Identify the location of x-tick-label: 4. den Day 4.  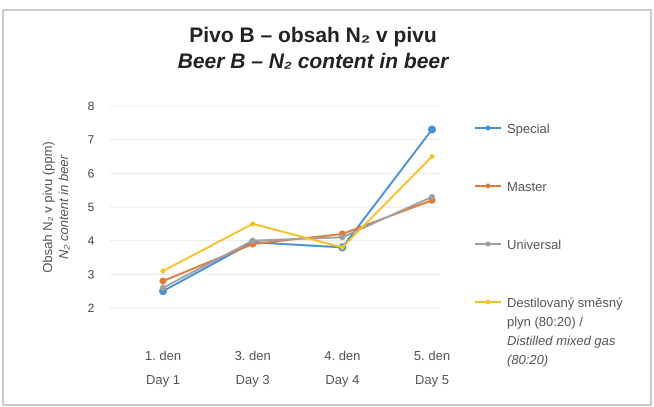
(342, 367).